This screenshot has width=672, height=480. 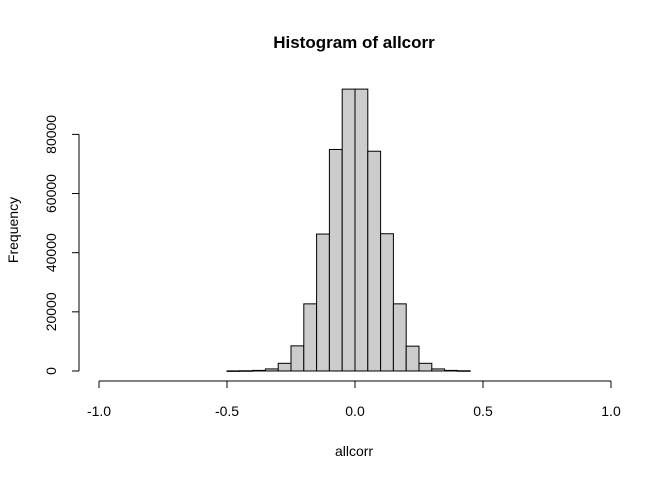 I want to click on x-tick-label: -0.5, so click(x=227, y=411).